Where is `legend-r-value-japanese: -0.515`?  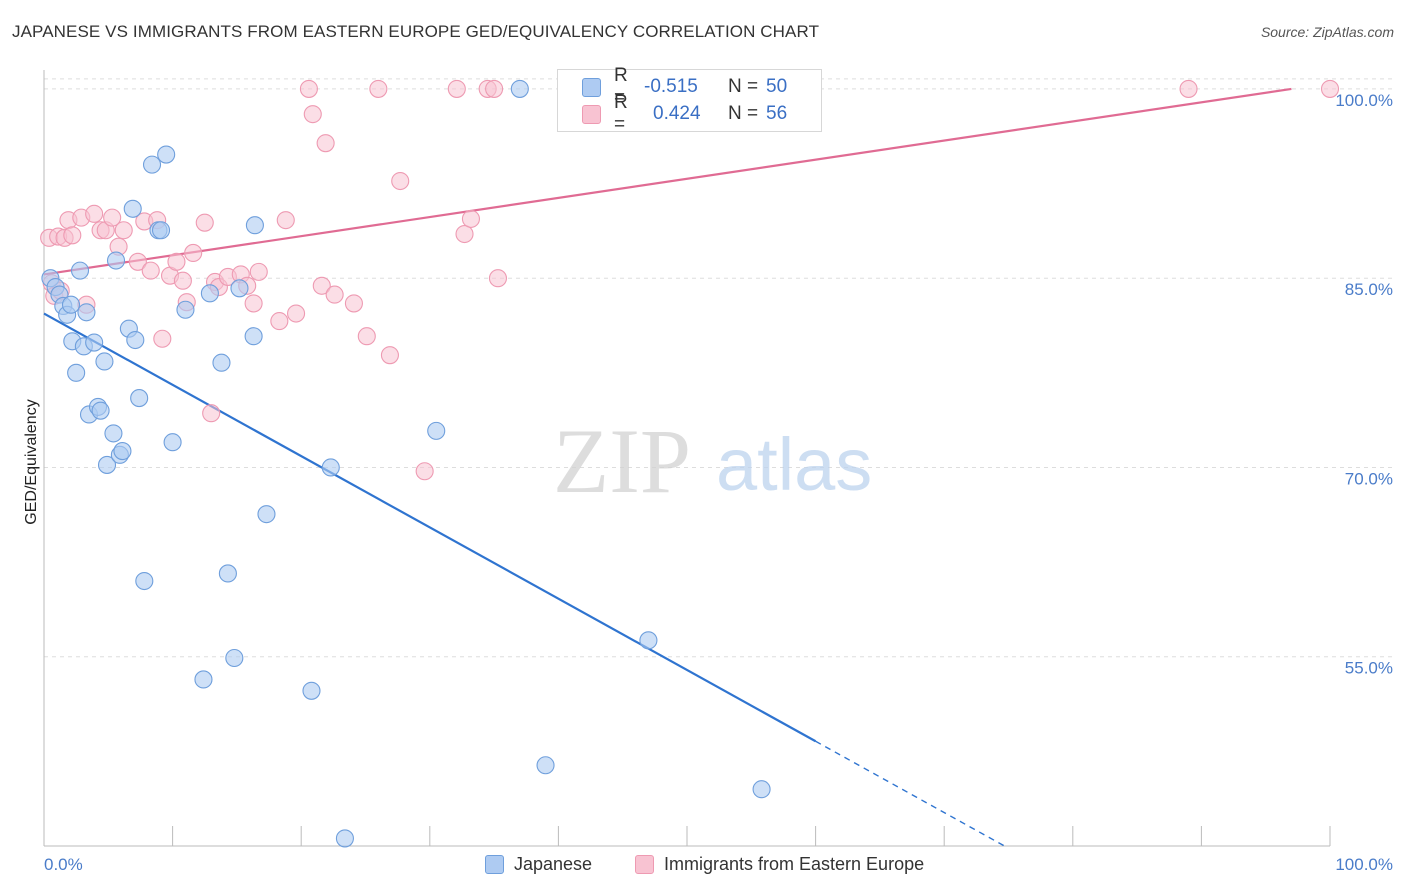
legend-r-value-japanese: -0.515 is located at coordinates (671, 86).